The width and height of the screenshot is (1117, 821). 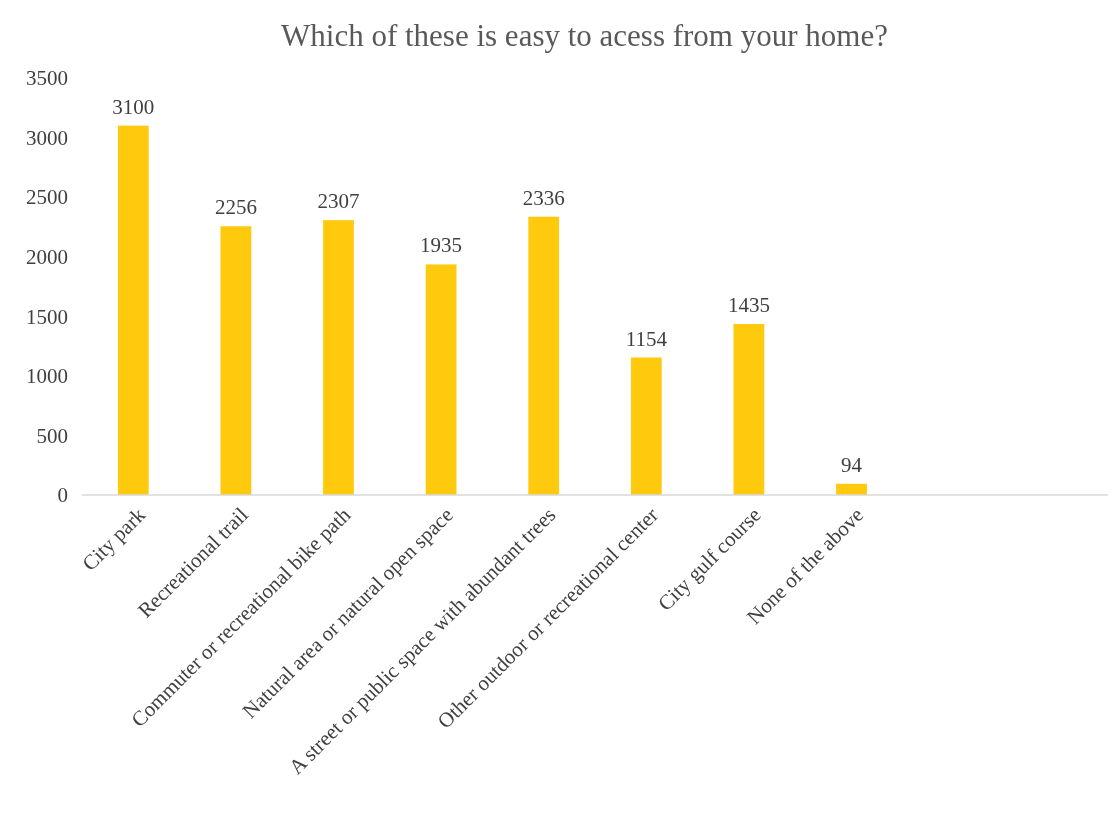 I want to click on data-label: 94, so click(x=852, y=464).